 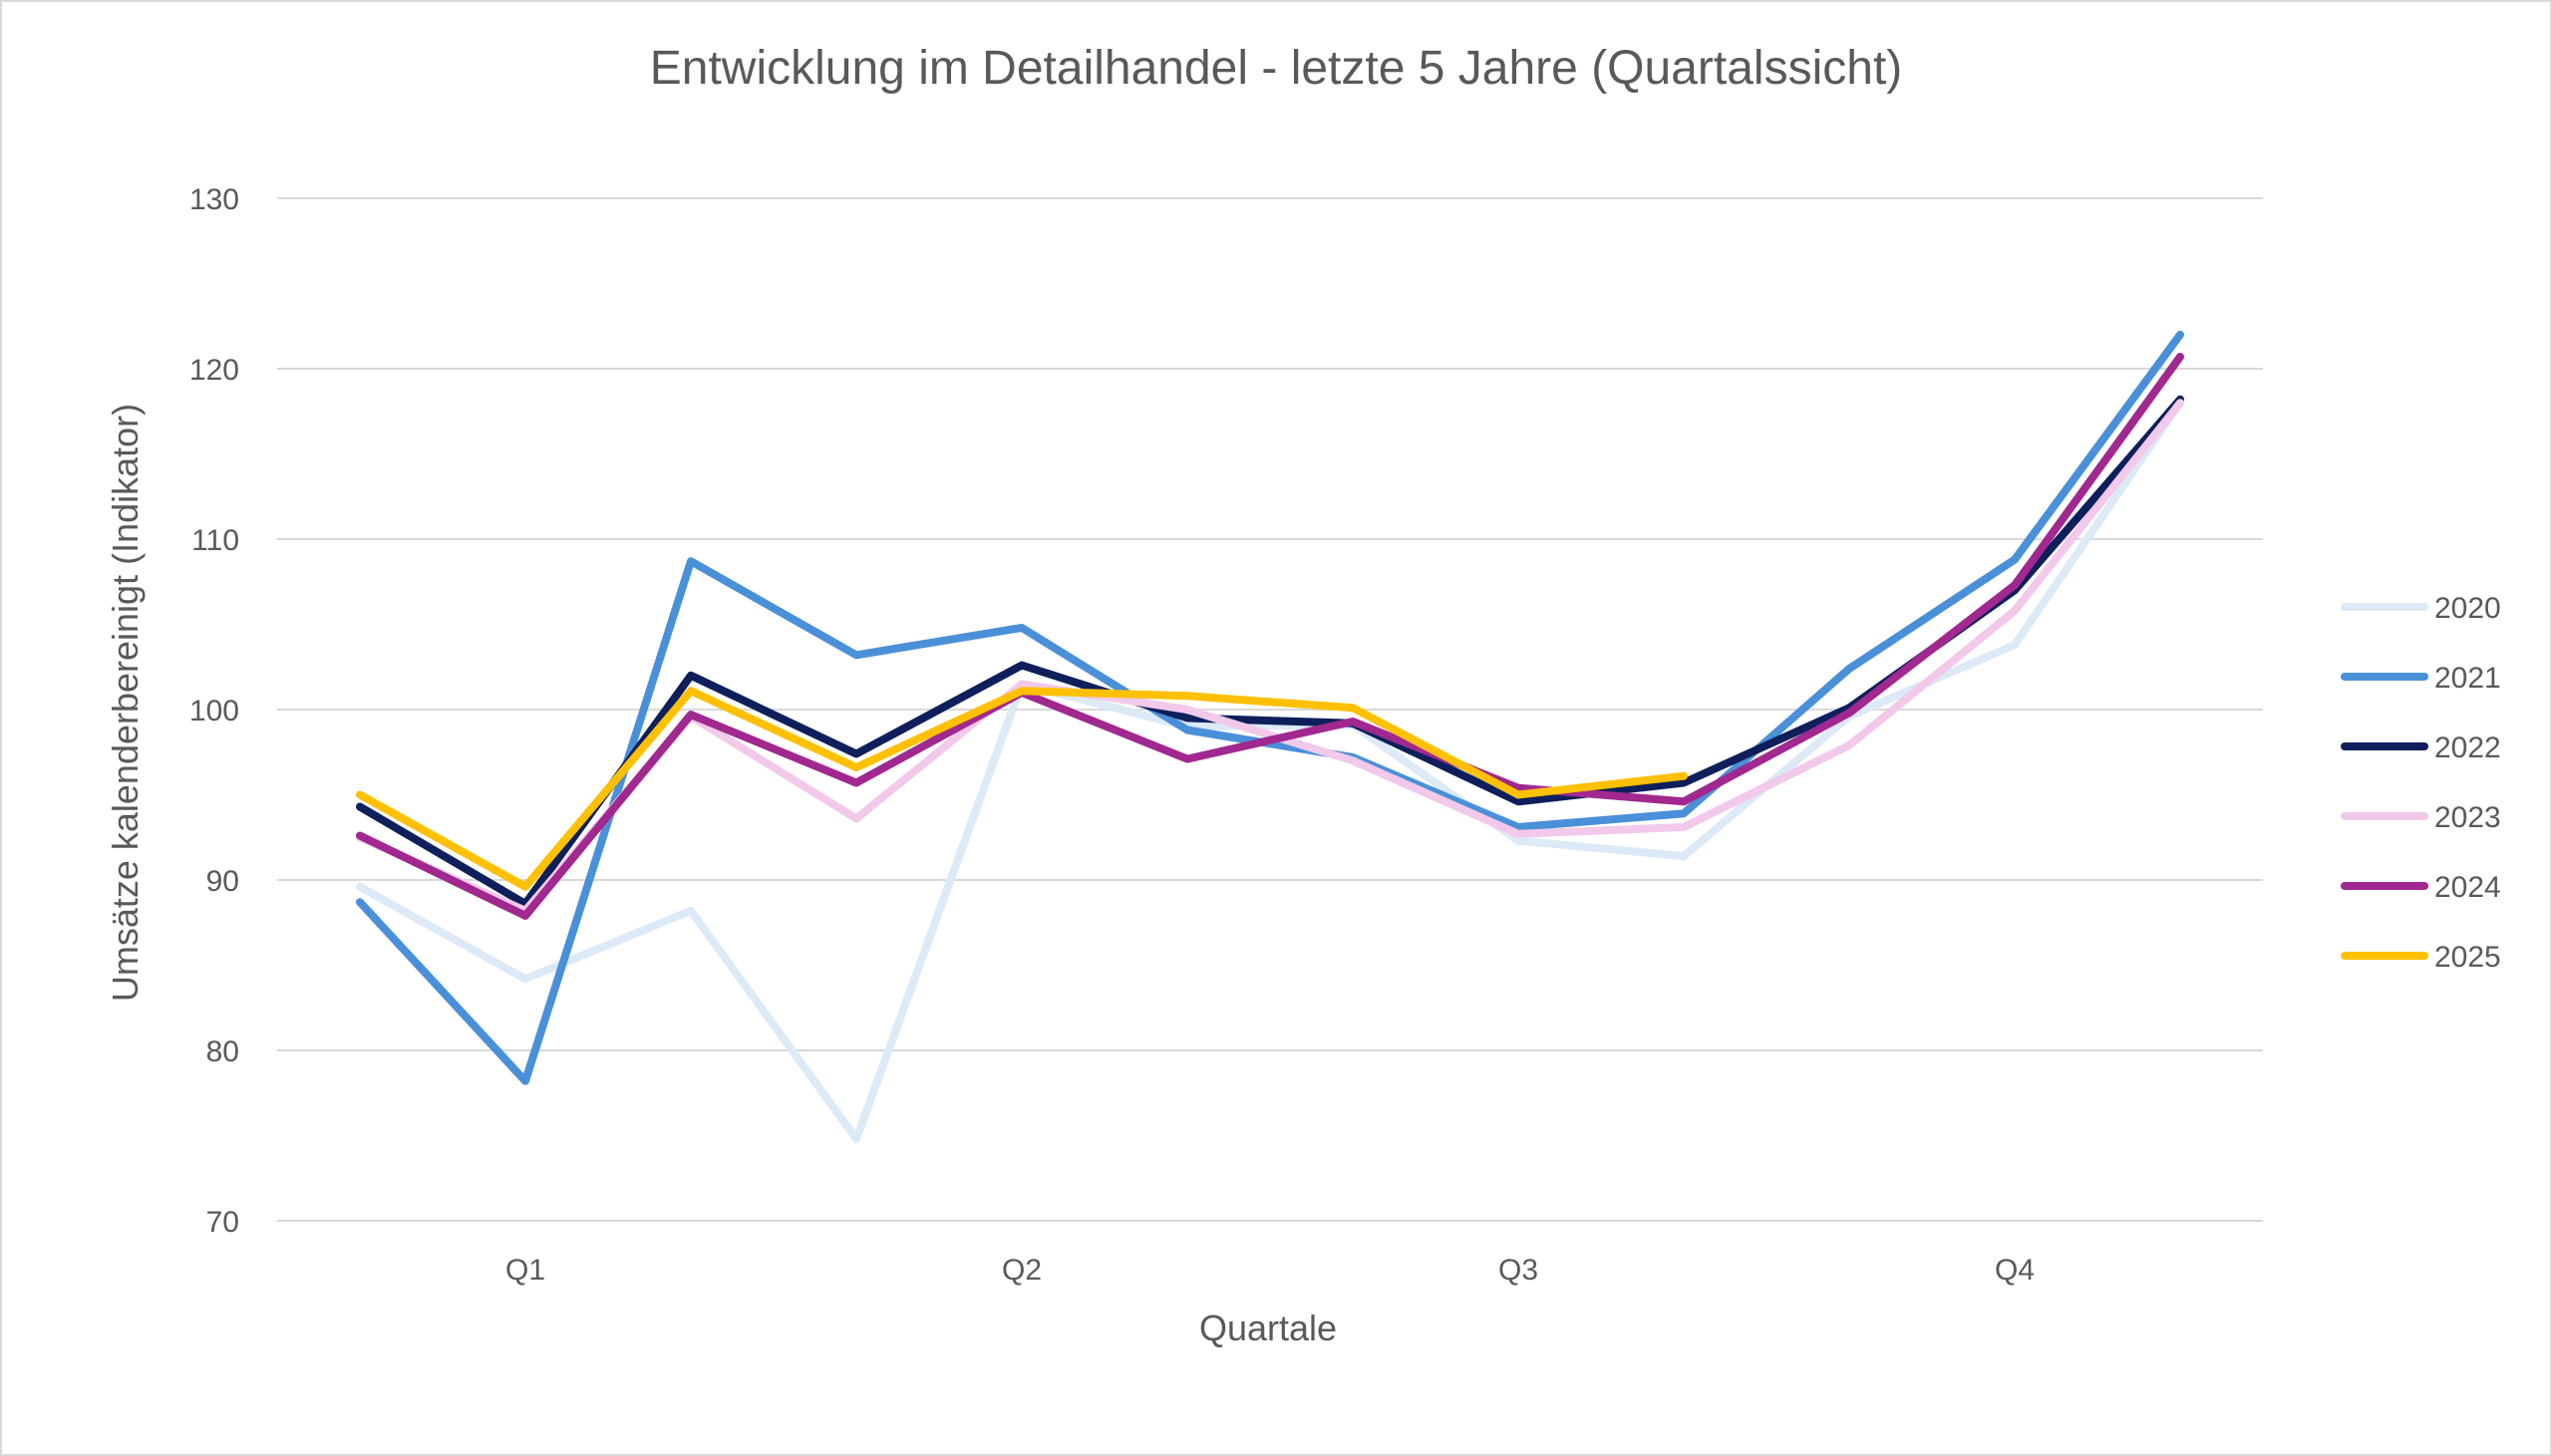 What do you see at coordinates (1022, 789) in the screenshot?
I see `series-line-2025` at bounding box center [1022, 789].